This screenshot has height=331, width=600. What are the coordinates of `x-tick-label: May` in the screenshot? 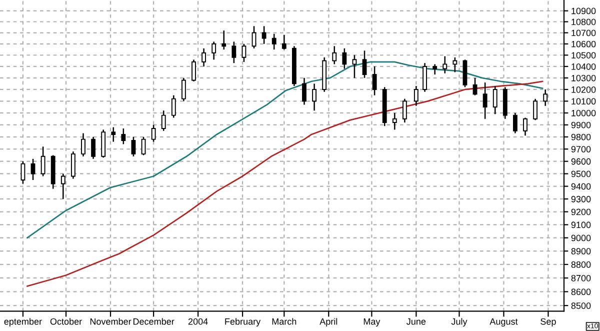 It's located at (372, 322).